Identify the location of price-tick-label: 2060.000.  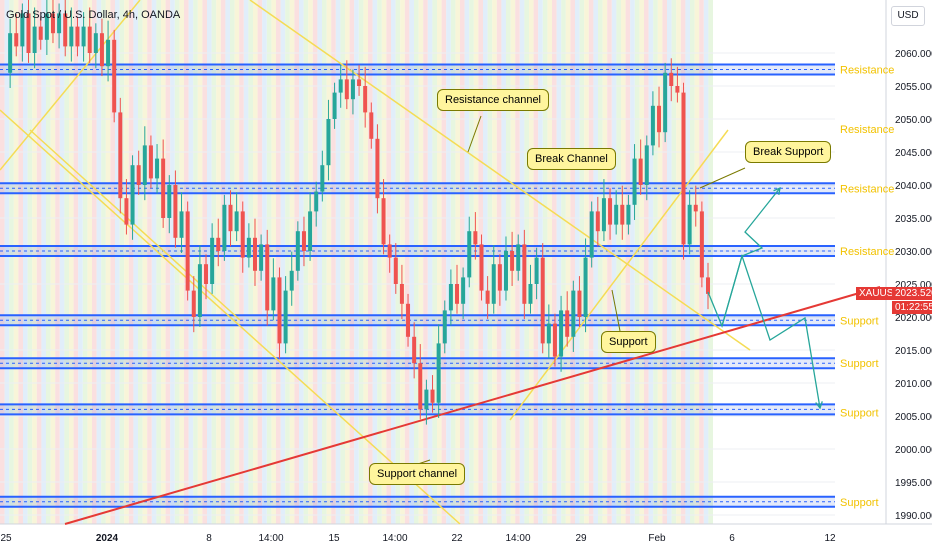
(913, 54).